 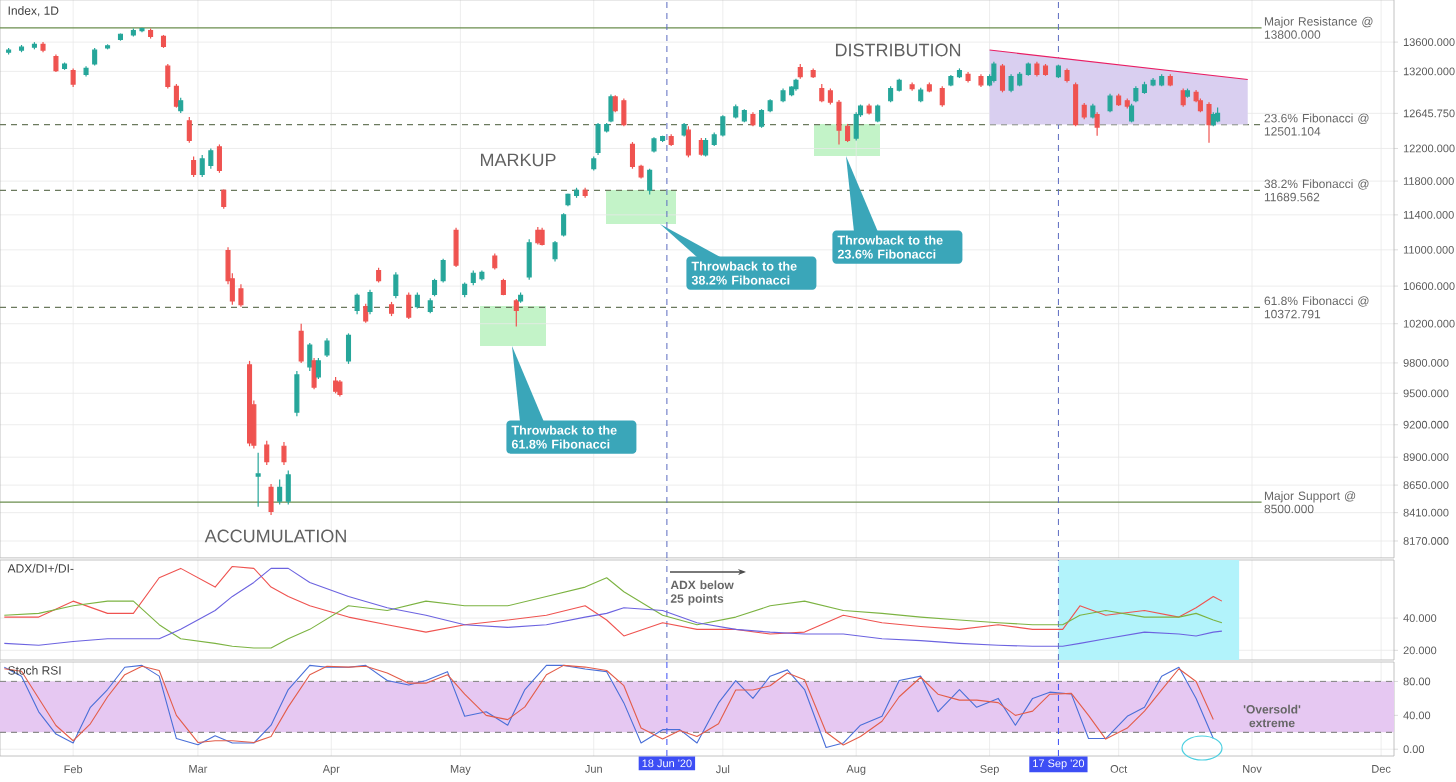 I want to click on annotation: ACCUMULATION, so click(x=275, y=536).